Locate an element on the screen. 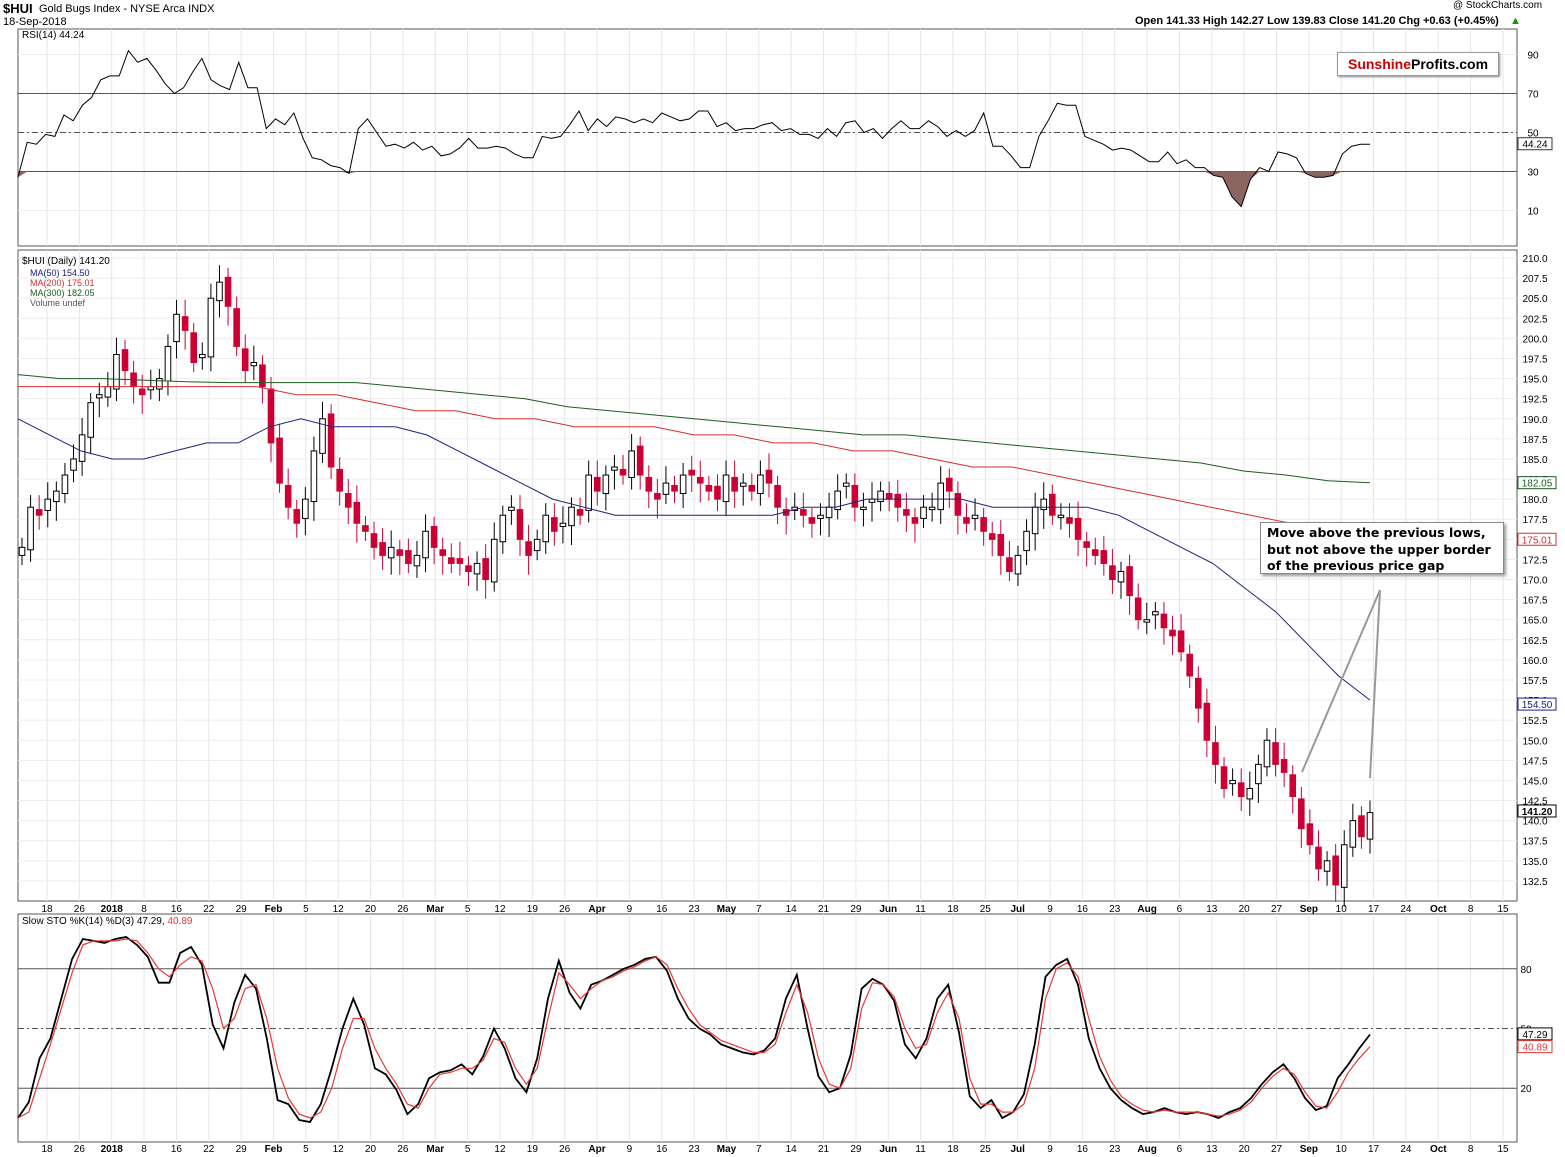  x-tick-label: 14 is located at coordinates (792, 1149).